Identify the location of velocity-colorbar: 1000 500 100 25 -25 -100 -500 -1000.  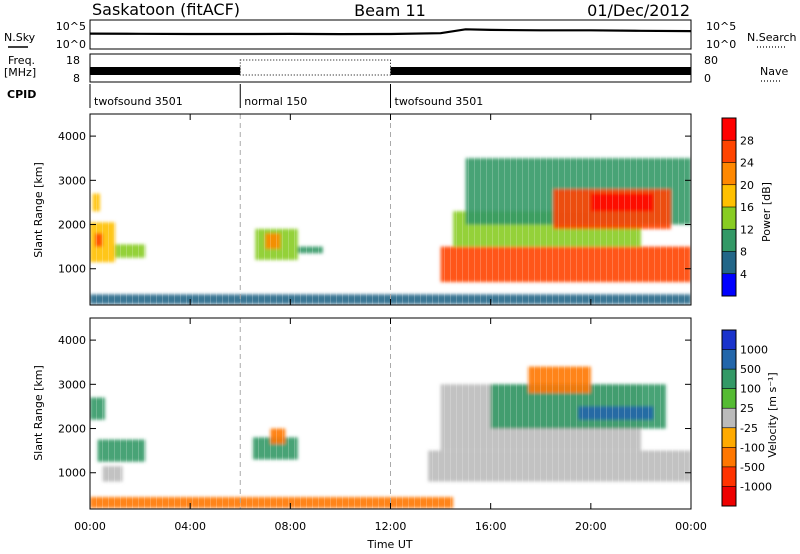
(746, 418).